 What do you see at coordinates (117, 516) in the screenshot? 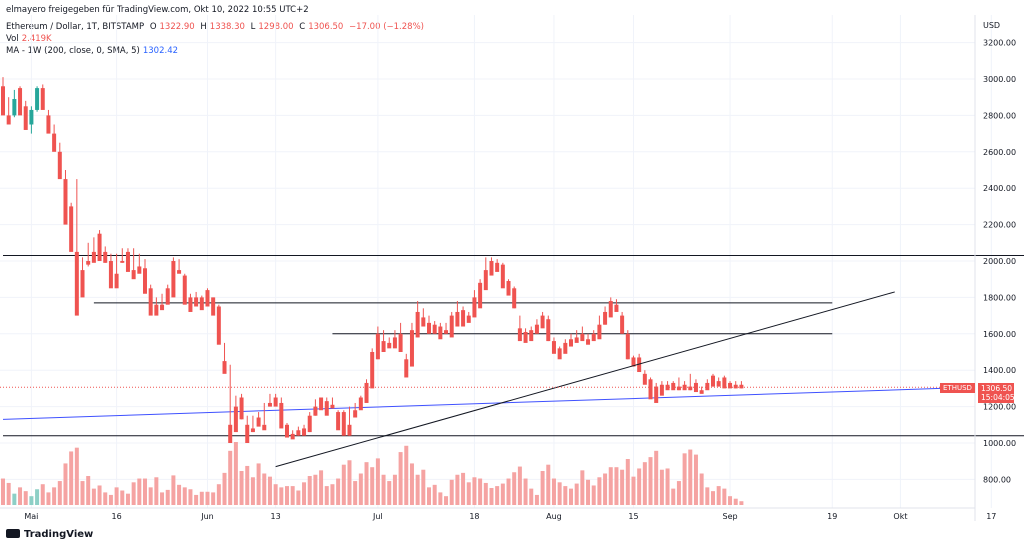
I see `time-tick-label: 16` at bounding box center [117, 516].